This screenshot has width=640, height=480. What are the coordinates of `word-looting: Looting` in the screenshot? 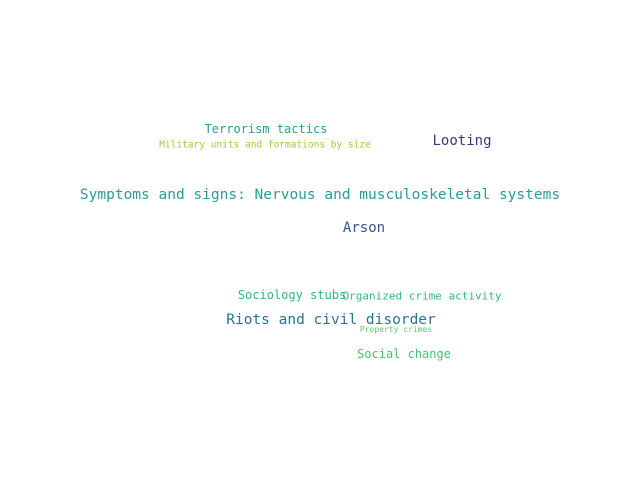 It's located at (462, 141).